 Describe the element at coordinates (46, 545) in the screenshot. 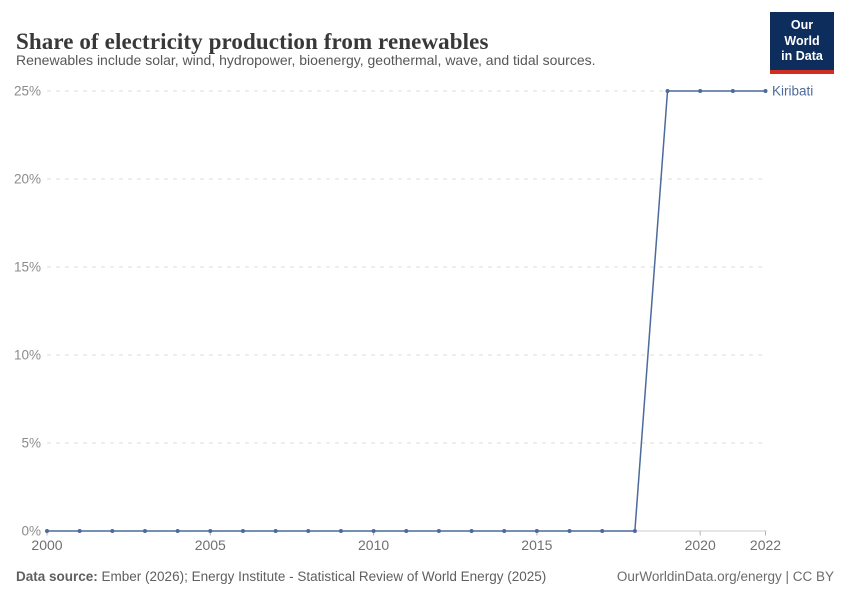

I see `x-tick-label: 2000` at that location.